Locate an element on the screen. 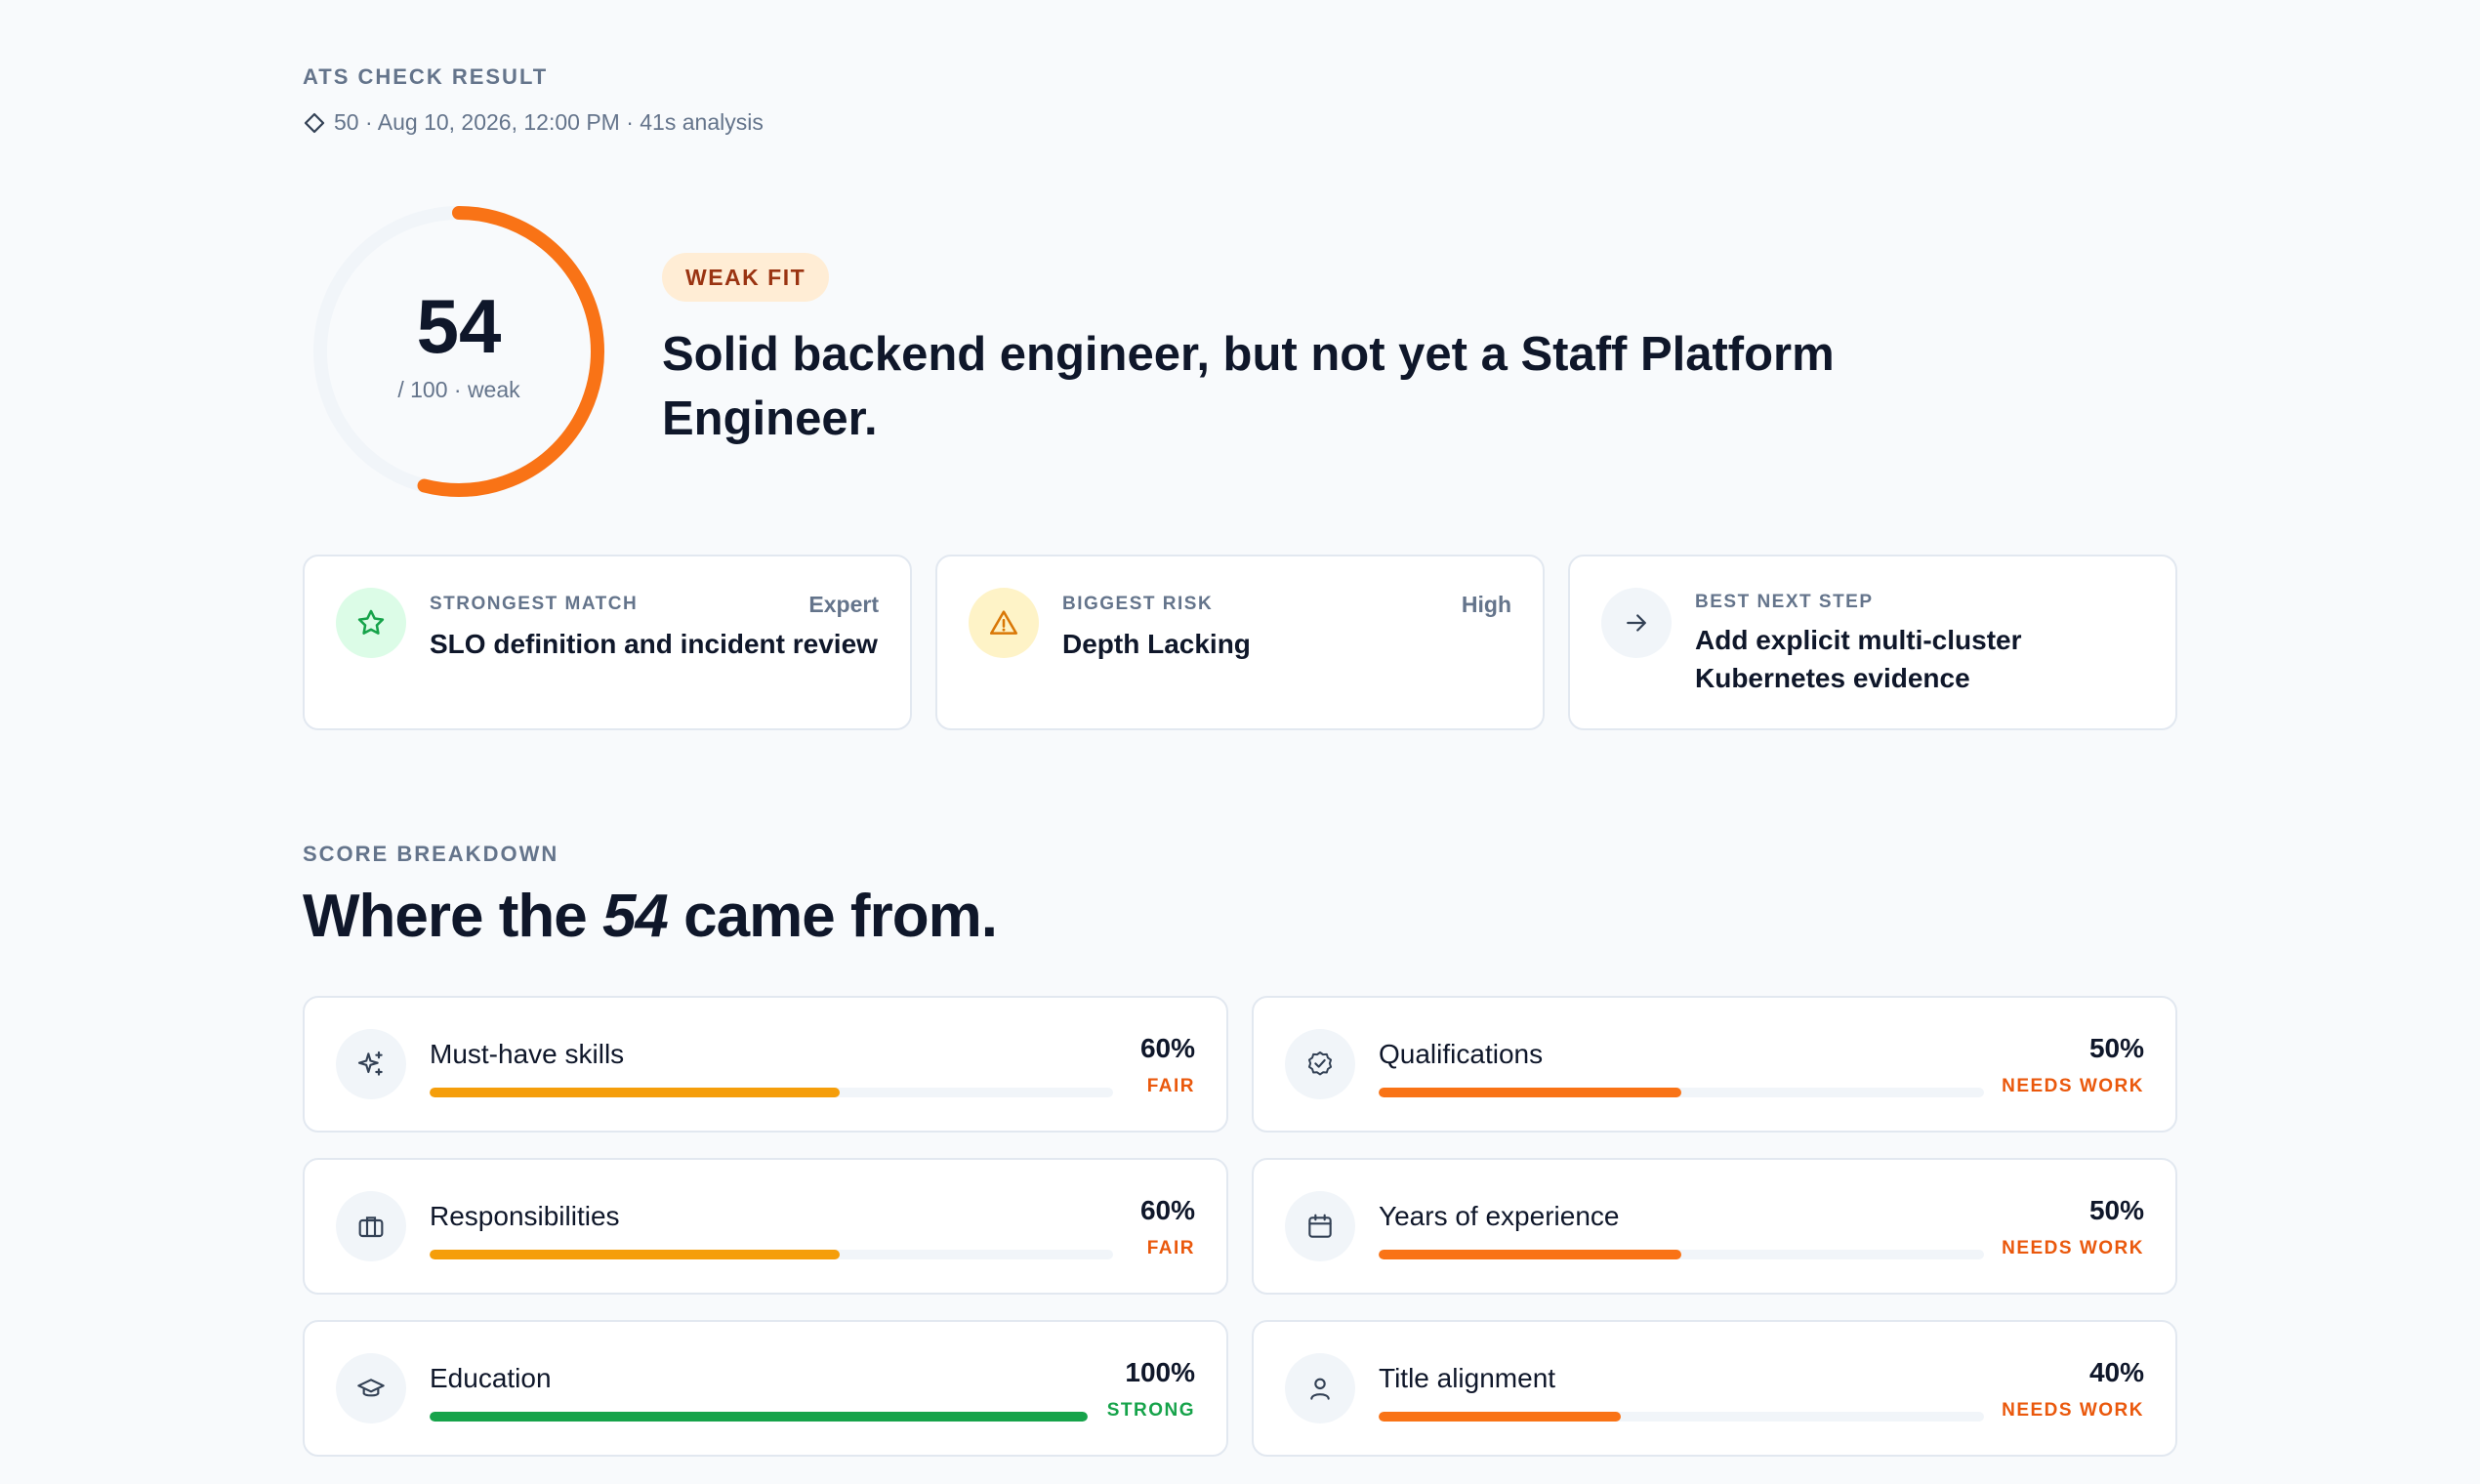  insight-level: High is located at coordinates (1486, 605).